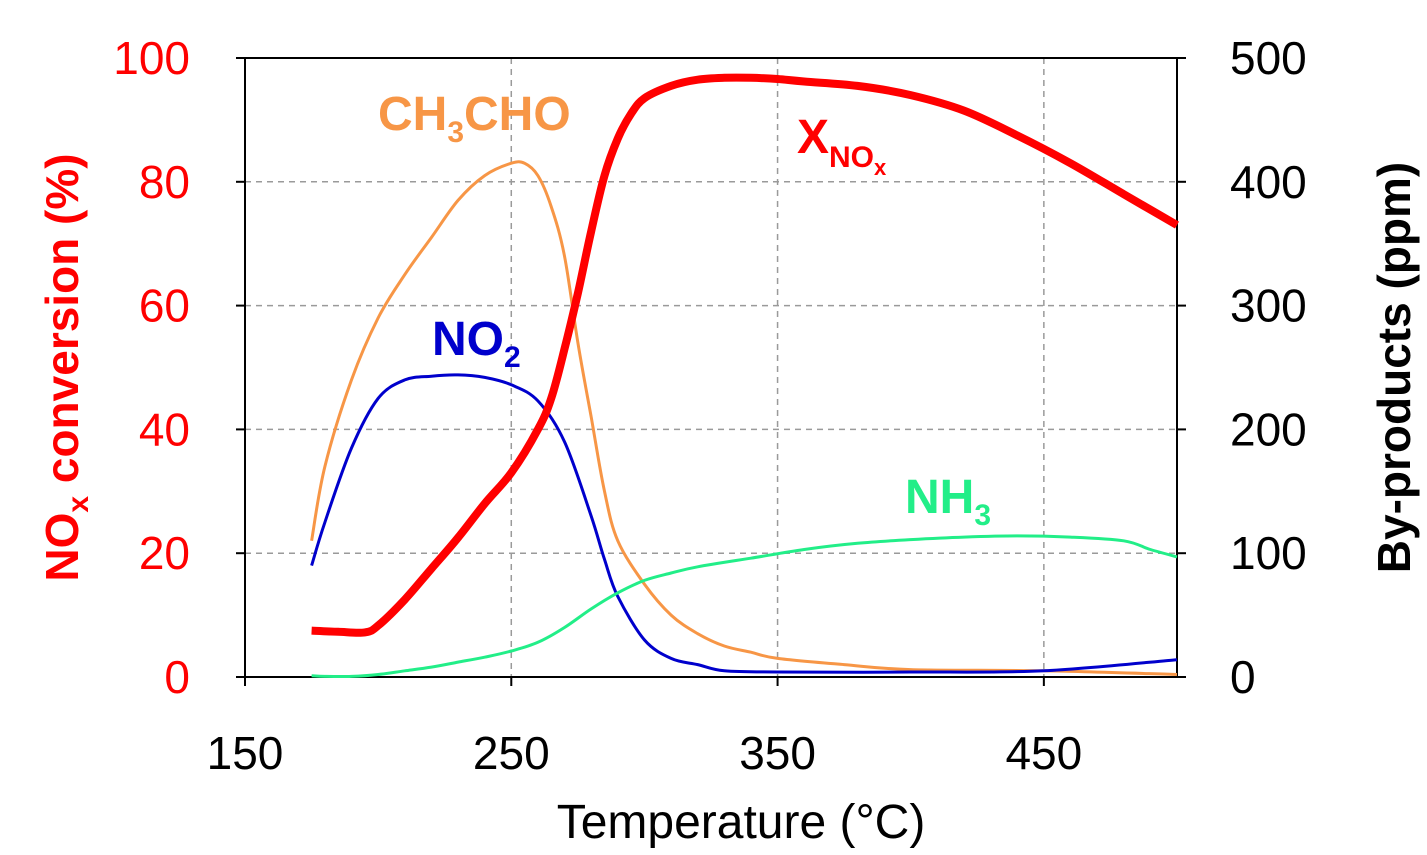  What do you see at coordinates (164, 553) in the screenshot?
I see `y-left-tick-label-1: 20` at bounding box center [164, 553].